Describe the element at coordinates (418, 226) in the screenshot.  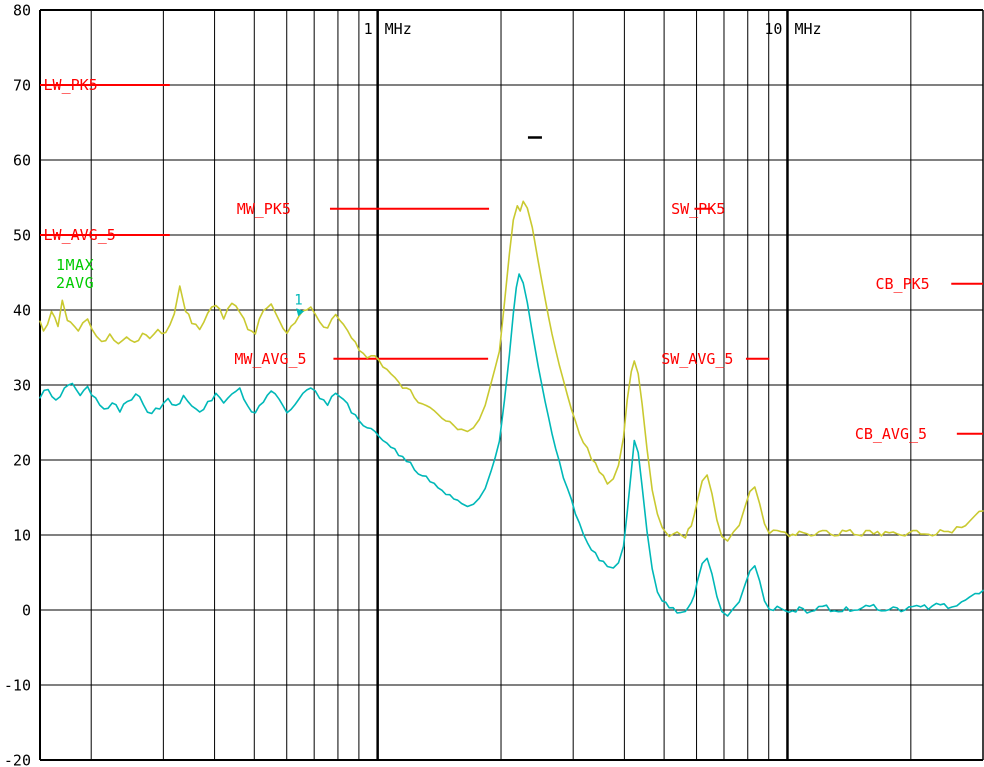
I see `markers: 1` at that location.